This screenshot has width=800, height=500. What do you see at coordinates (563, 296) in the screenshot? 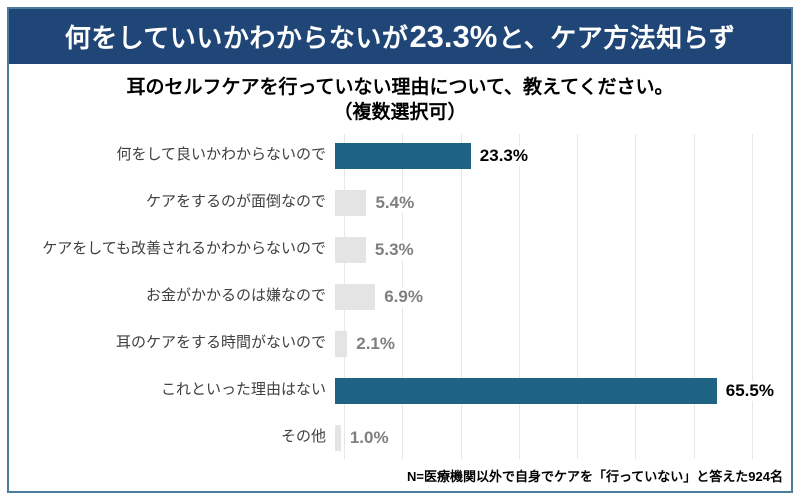
I see `bar-track: 6.9%` at bounding box center [563, 296].